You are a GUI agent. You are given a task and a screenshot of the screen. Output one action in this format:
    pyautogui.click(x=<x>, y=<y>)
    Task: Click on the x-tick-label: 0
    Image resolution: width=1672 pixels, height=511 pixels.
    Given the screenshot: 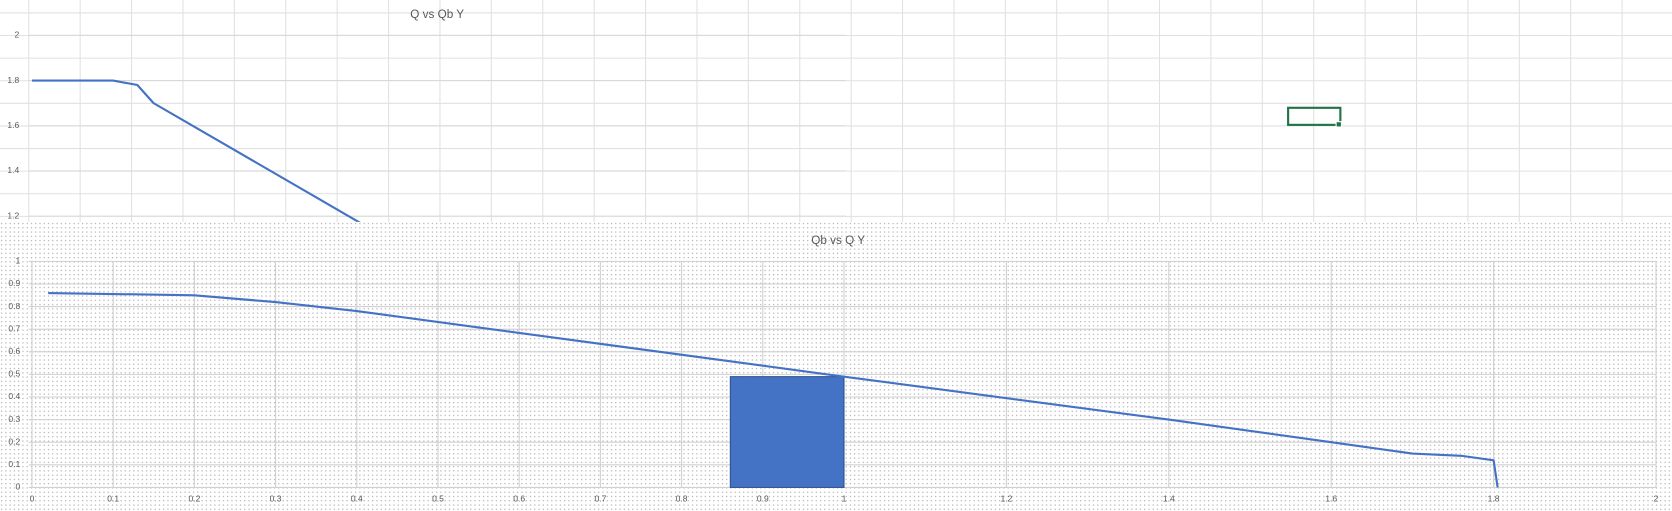 What is the action you would take?
    pyautogui.click(x=32, y=498)
    